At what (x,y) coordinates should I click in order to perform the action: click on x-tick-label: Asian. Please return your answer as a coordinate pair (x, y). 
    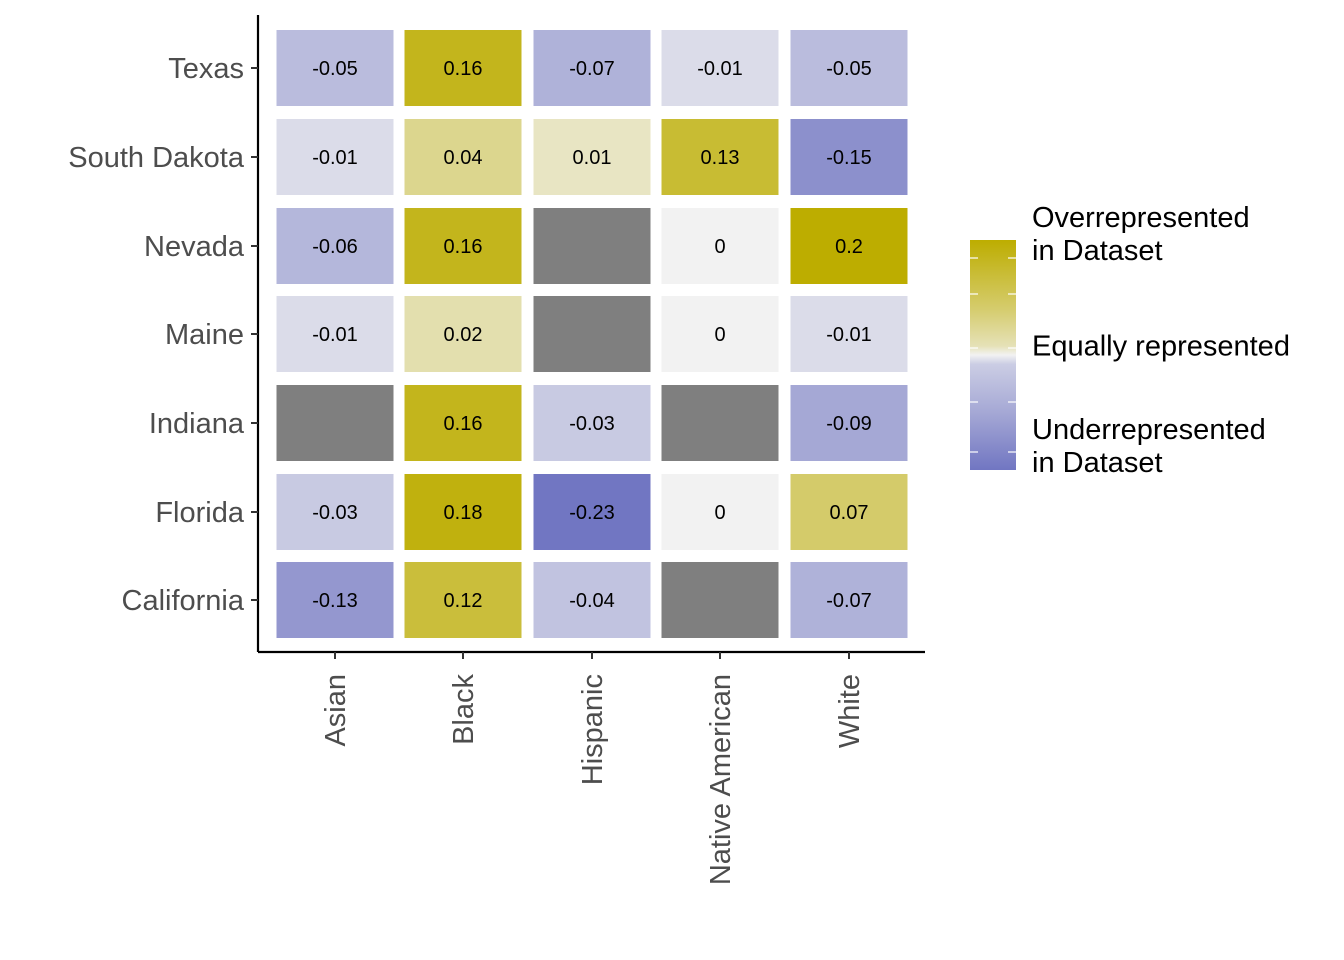
    Looking at the image, I should click on (336, 710).